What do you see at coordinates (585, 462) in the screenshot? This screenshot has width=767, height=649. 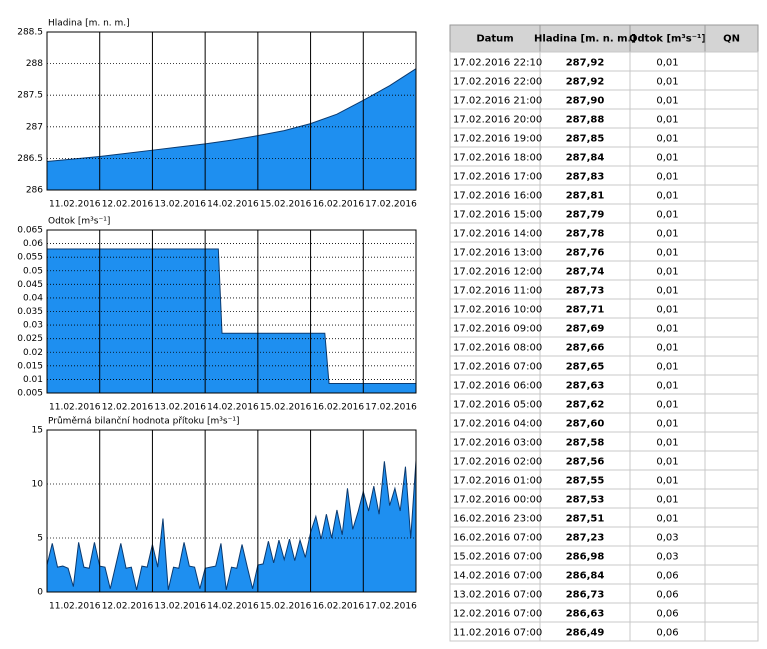 I see `table-text: 287,56` at bounding box center [585, 462].